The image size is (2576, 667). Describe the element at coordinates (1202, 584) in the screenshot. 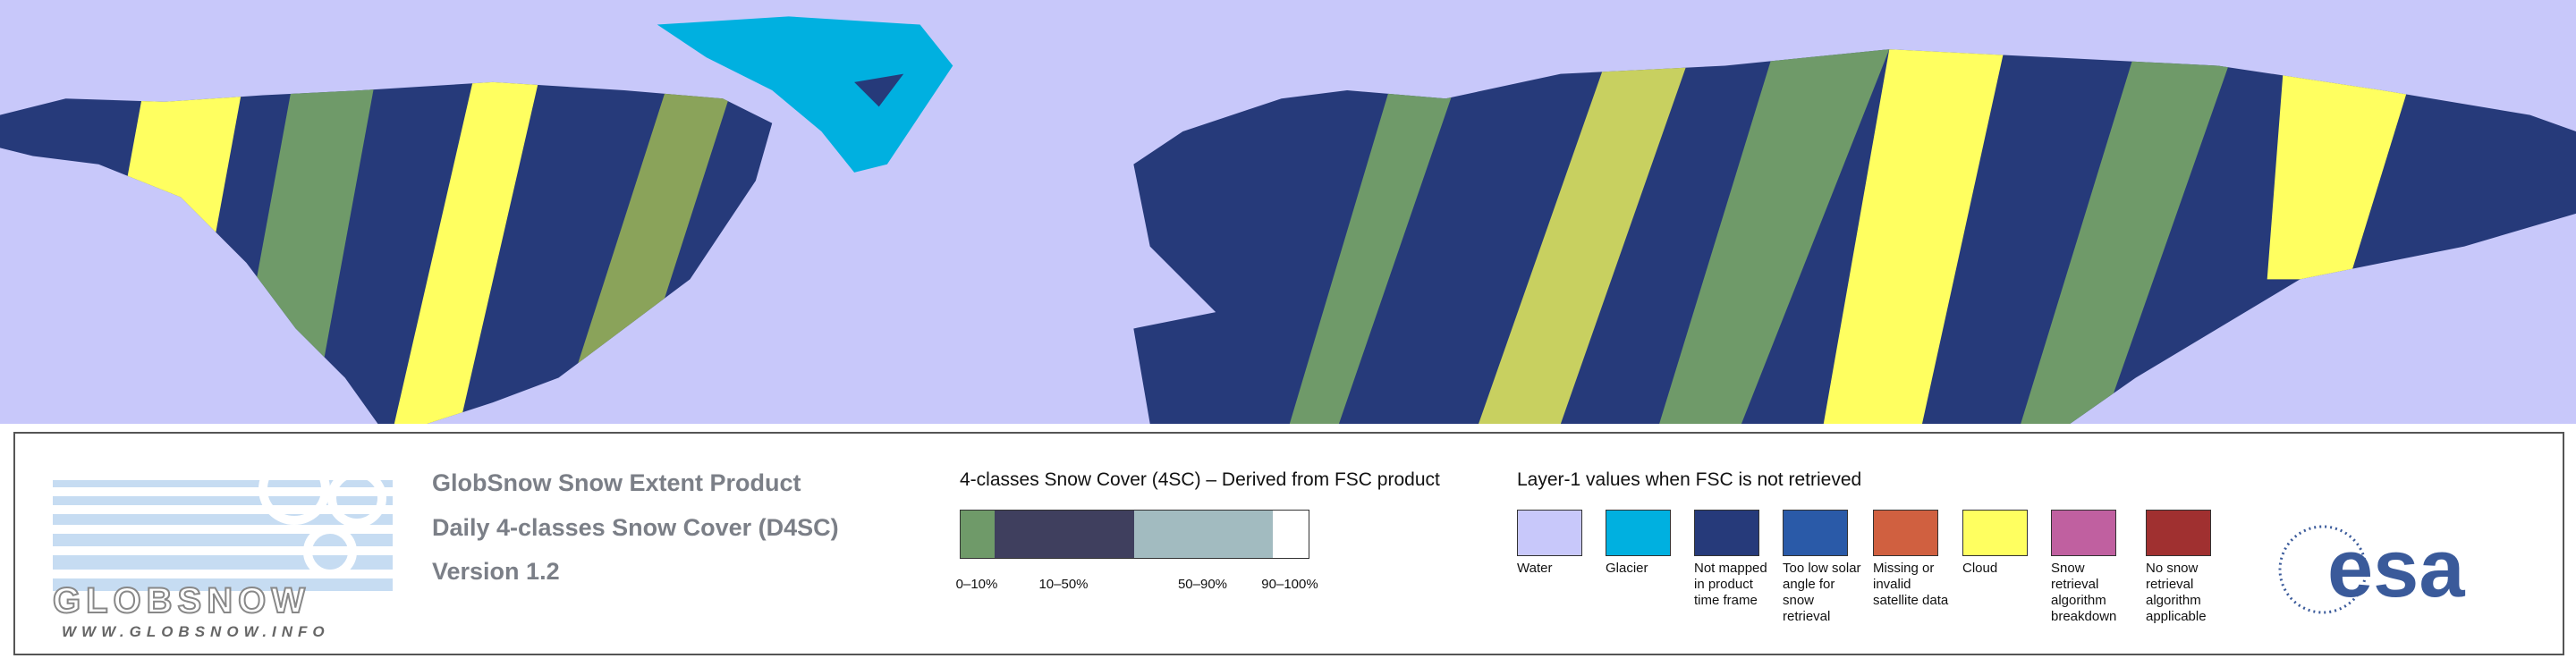

I see `class-label: 50–90%` at that location.